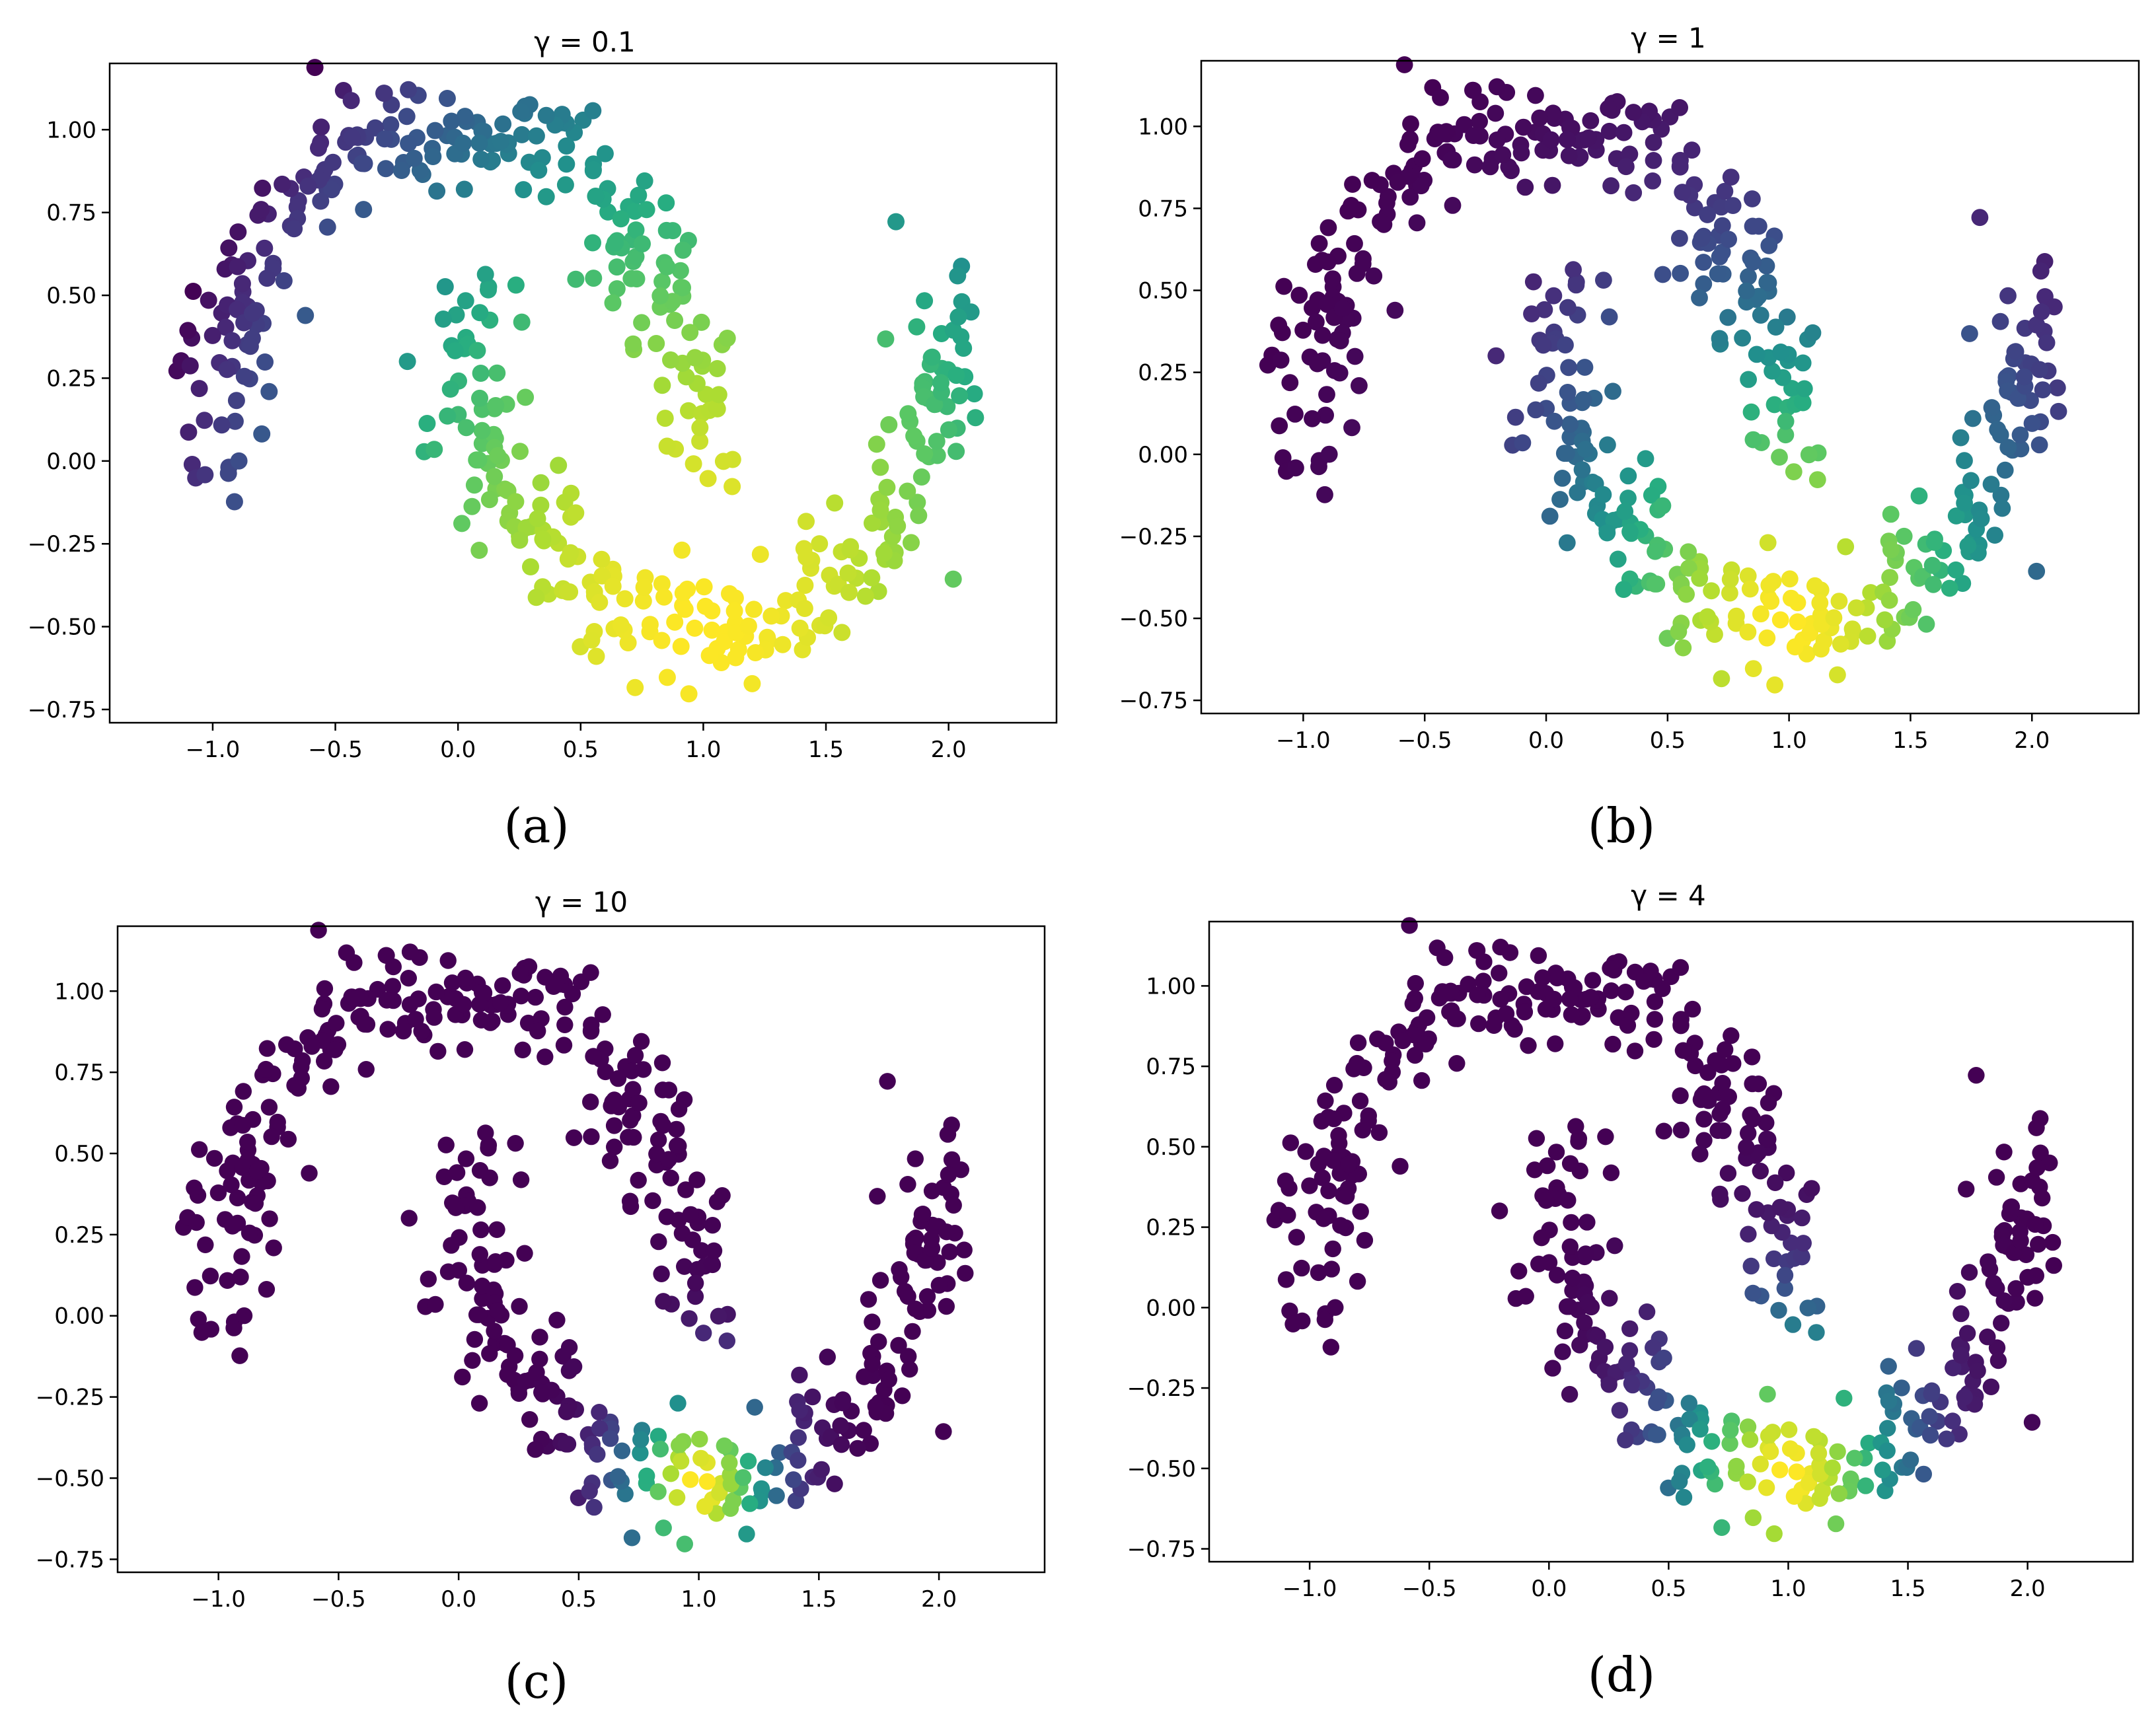 This screenshot has width=2156, height=1713. I want to click on panel-a-title: γ = 0.1, so click(585, 42).